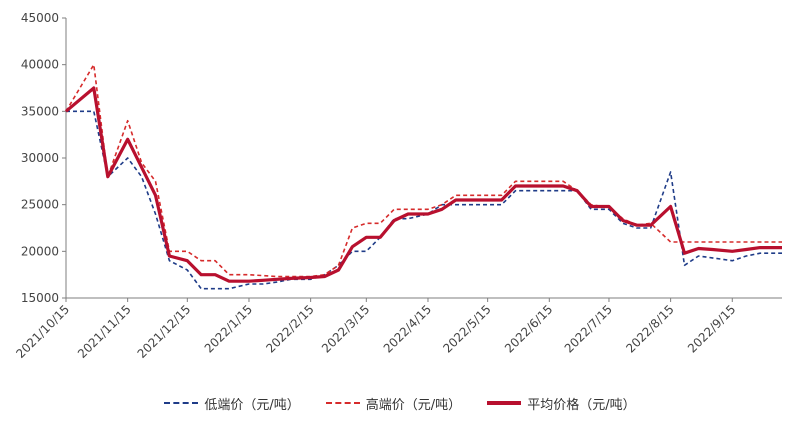 This screenshot has width=800, height=425. I want to click on legend-swatch-low, so click(181, 403).